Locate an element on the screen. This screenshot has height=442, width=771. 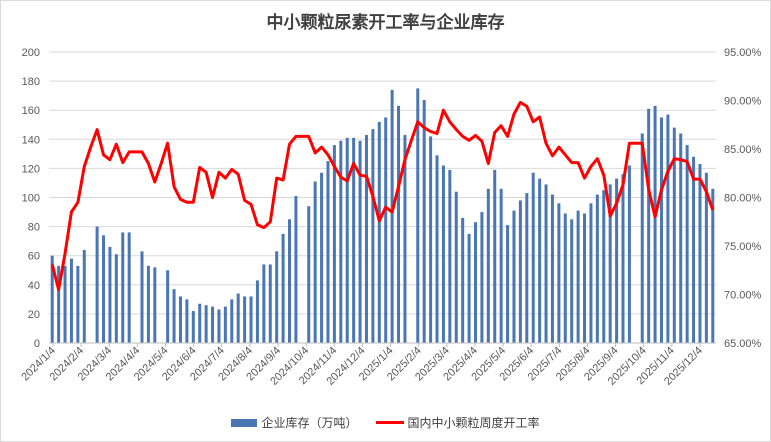
left-axis-tick-label: 60 is located at coordinates (34, 257).